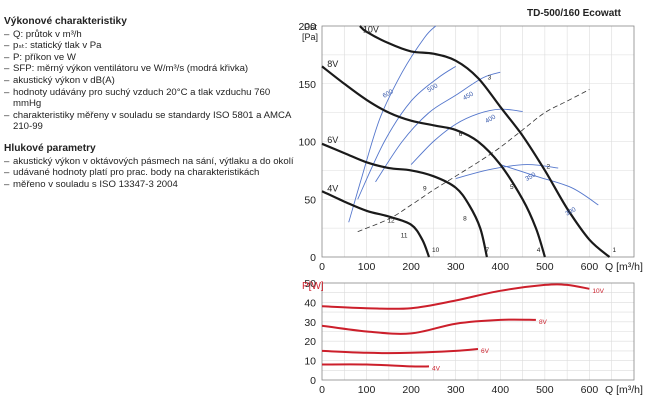 The image size is (648, 401). I want to click on sfp-label: 350, so click(530, 177).